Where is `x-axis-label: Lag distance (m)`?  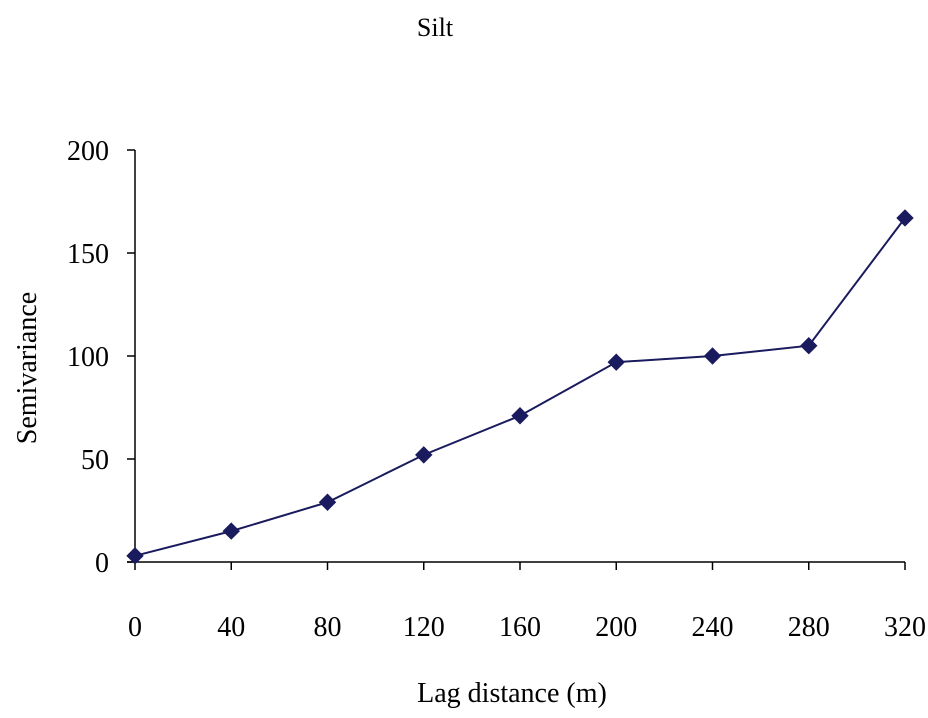 x-axis-label: Lag distance (m) is located at coordinates (512, 693).